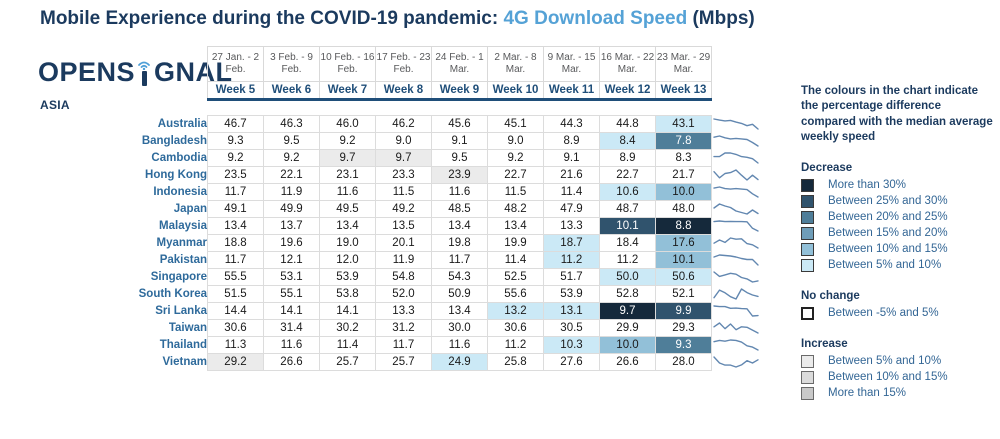 The image size is (1000, 439). What do you see at coordinates (683, 294) in the screenshot?
I see `value-cell: 52.1` at bounding box center [683, 294].